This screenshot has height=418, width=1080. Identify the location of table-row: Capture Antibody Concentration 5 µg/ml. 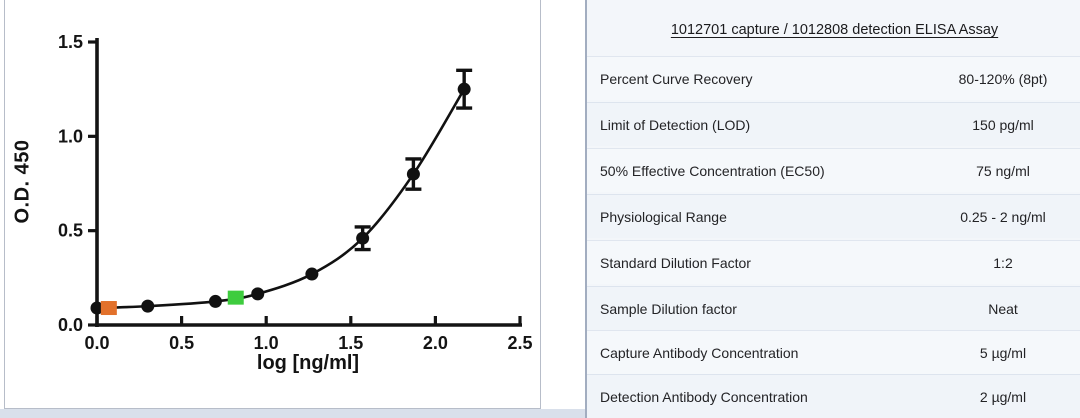
(833, 352).